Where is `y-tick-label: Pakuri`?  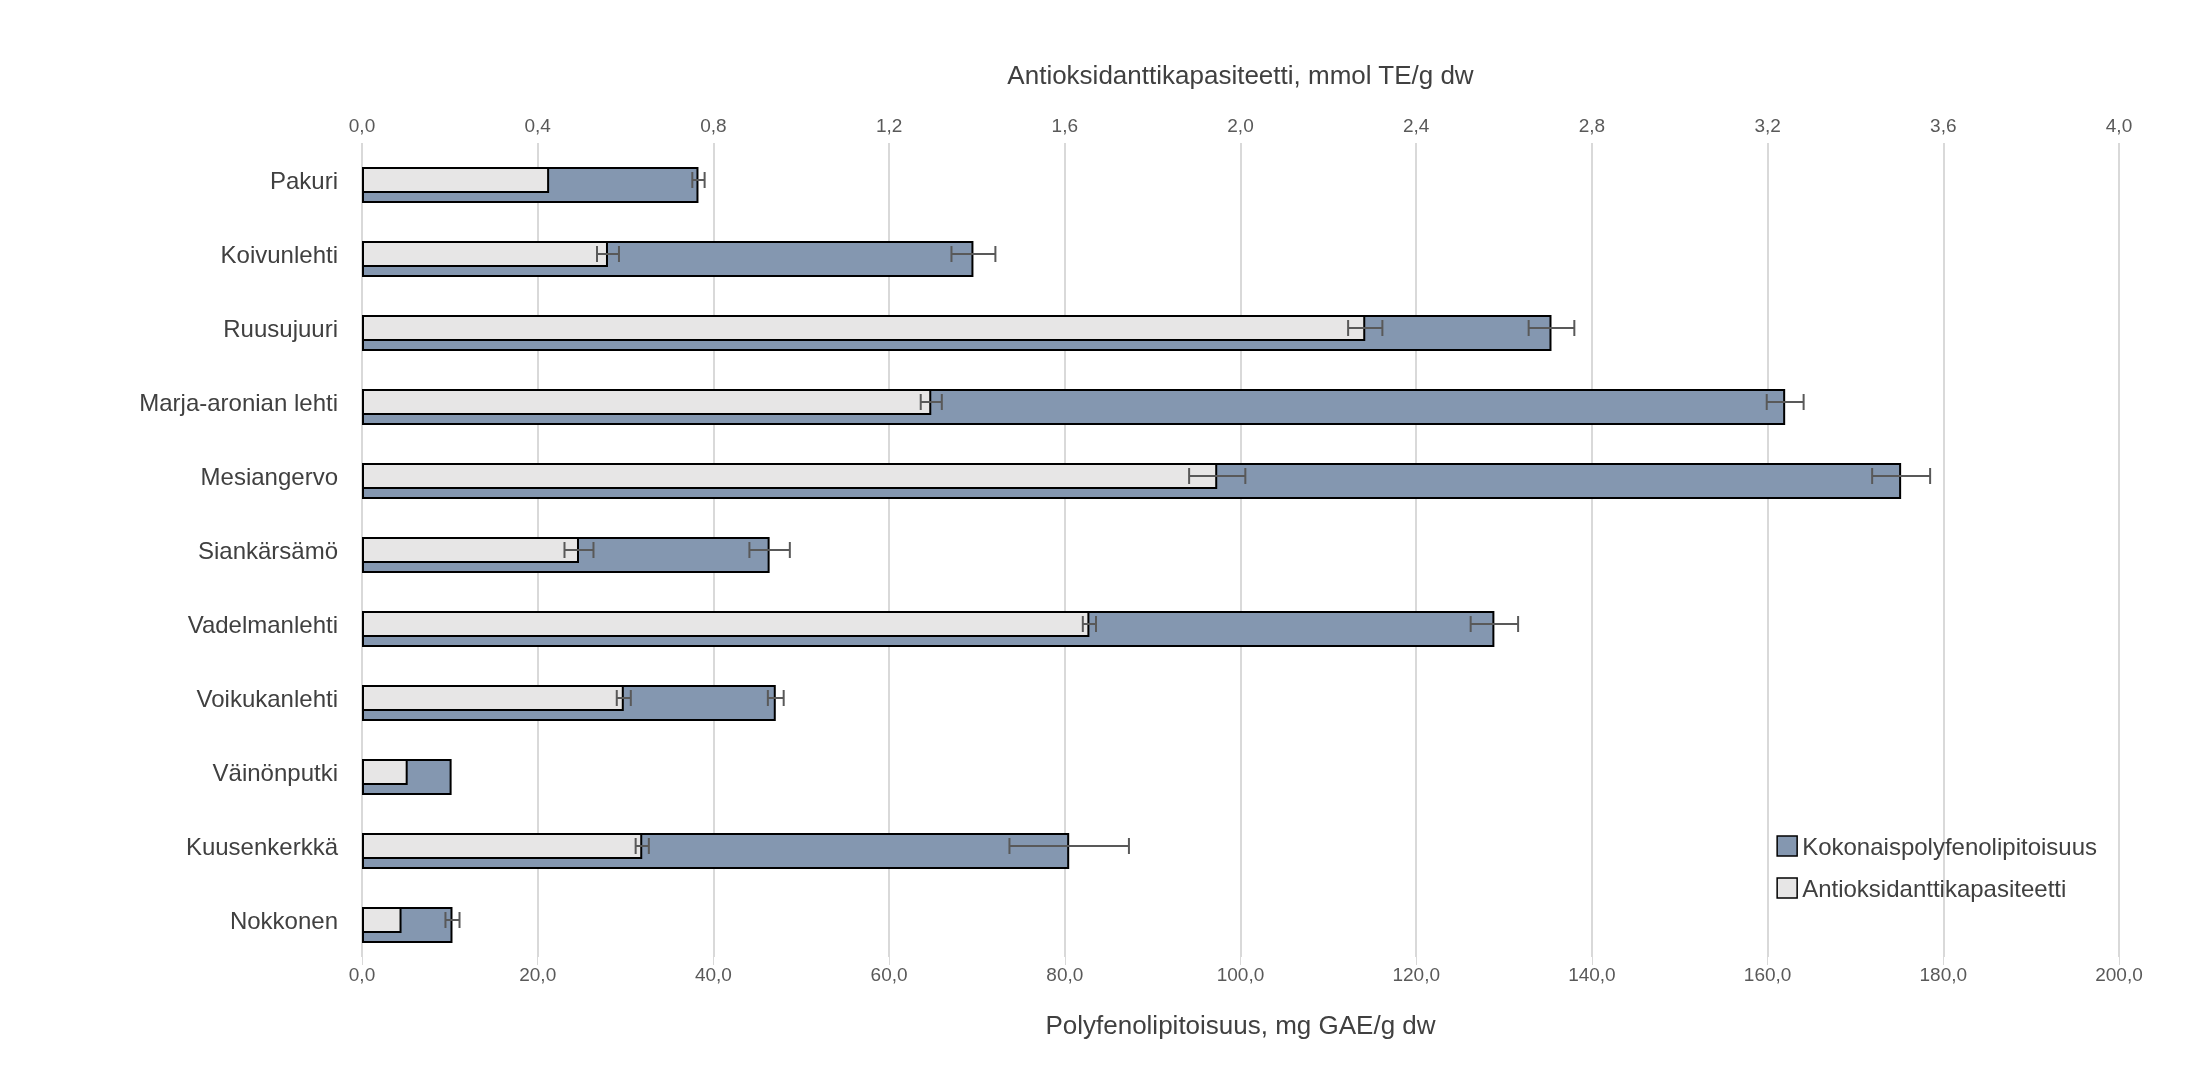 y-tick-label: Pakuri is located at coordinates (303, 180).